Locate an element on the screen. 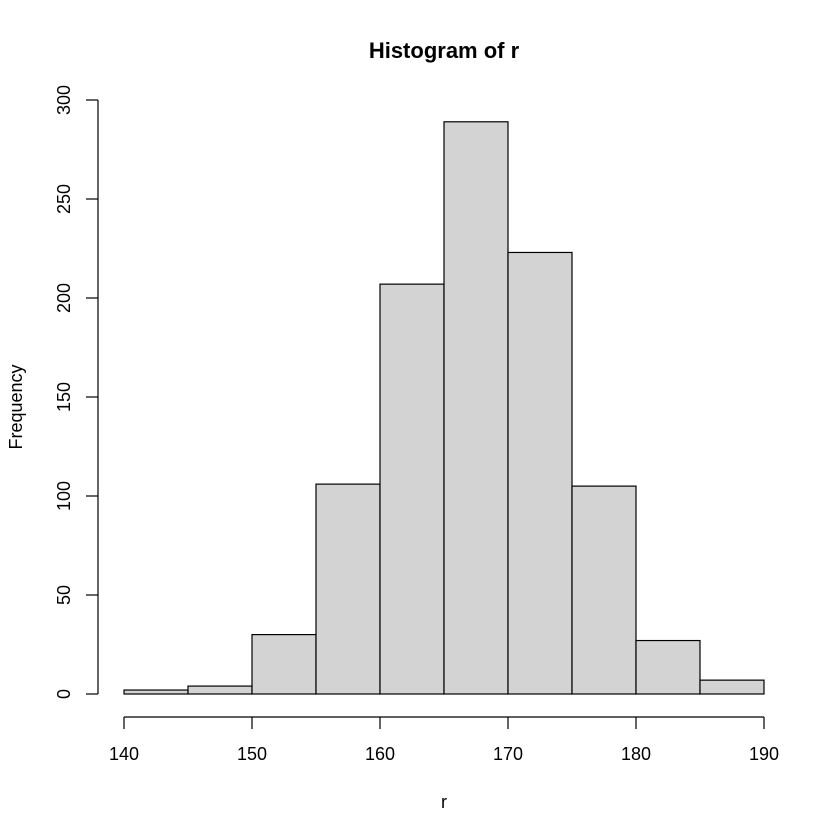  x-tick-label: 180 is located at coordinates (636, 754).